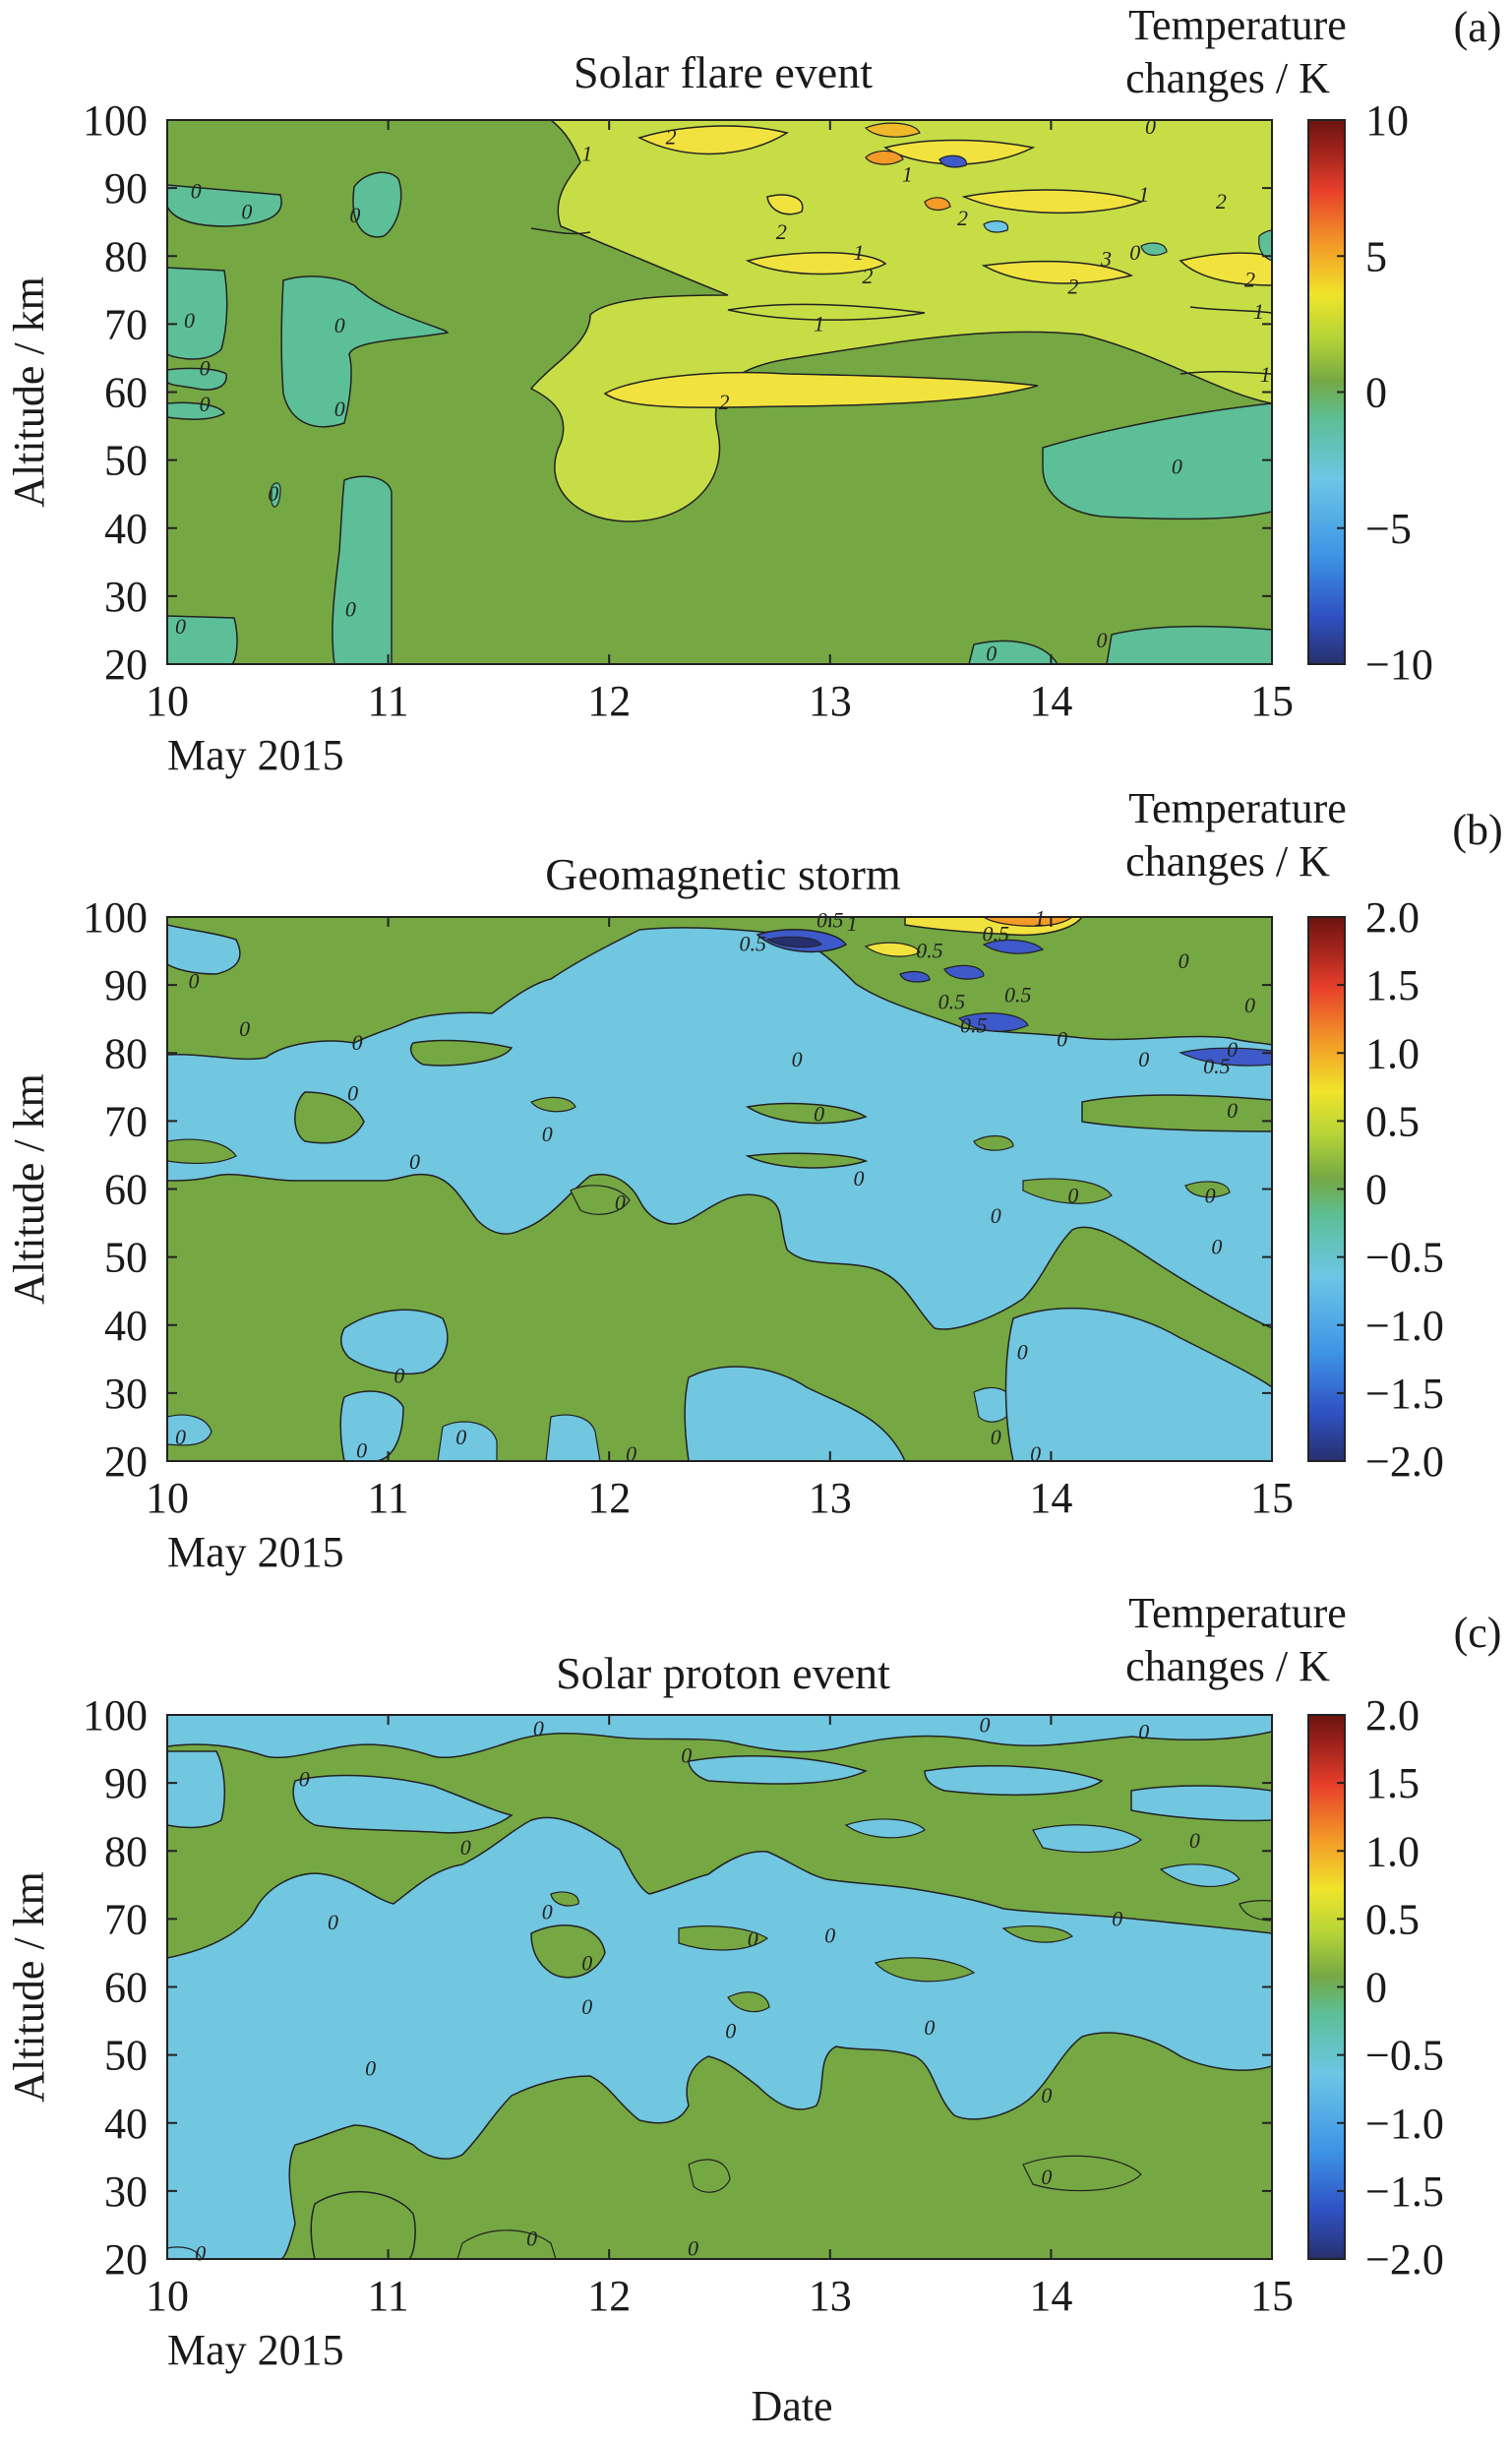 The width and height of the screenshot is (1512, 2442). Describe the element at coordinates (256, 755) in the screenshot. I see `panel-a-date-label: May 2015` at that location.